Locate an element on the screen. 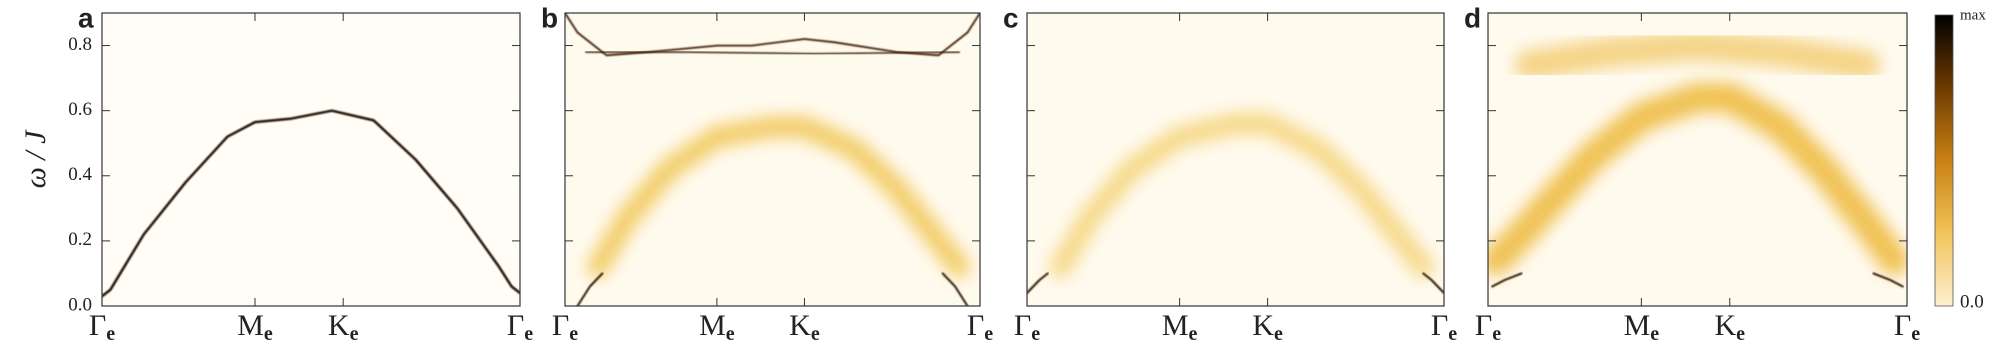 Image resolution: width=2000 pixels, height=352 pixels. panel-label: c is located at coordinates (1011, 17).